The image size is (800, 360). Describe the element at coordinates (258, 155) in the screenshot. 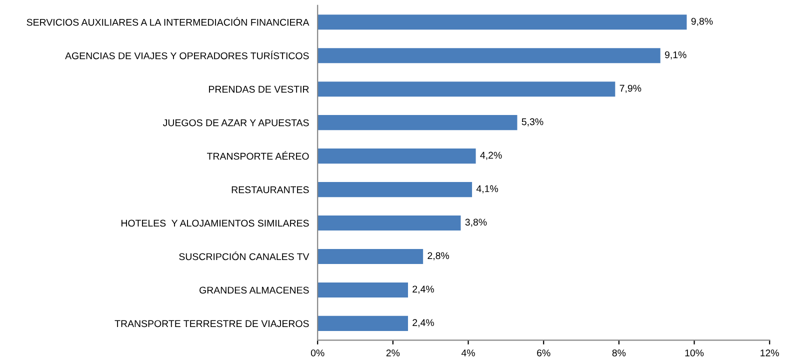

I see `y-tick-label: TRANSPORTE AÉREO` at that location.